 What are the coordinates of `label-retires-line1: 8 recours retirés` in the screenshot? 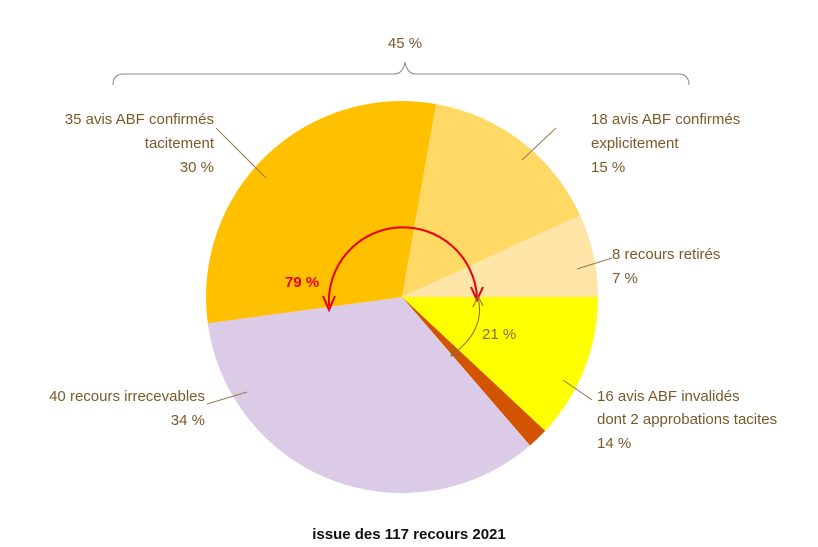 It's located at (666, 254).